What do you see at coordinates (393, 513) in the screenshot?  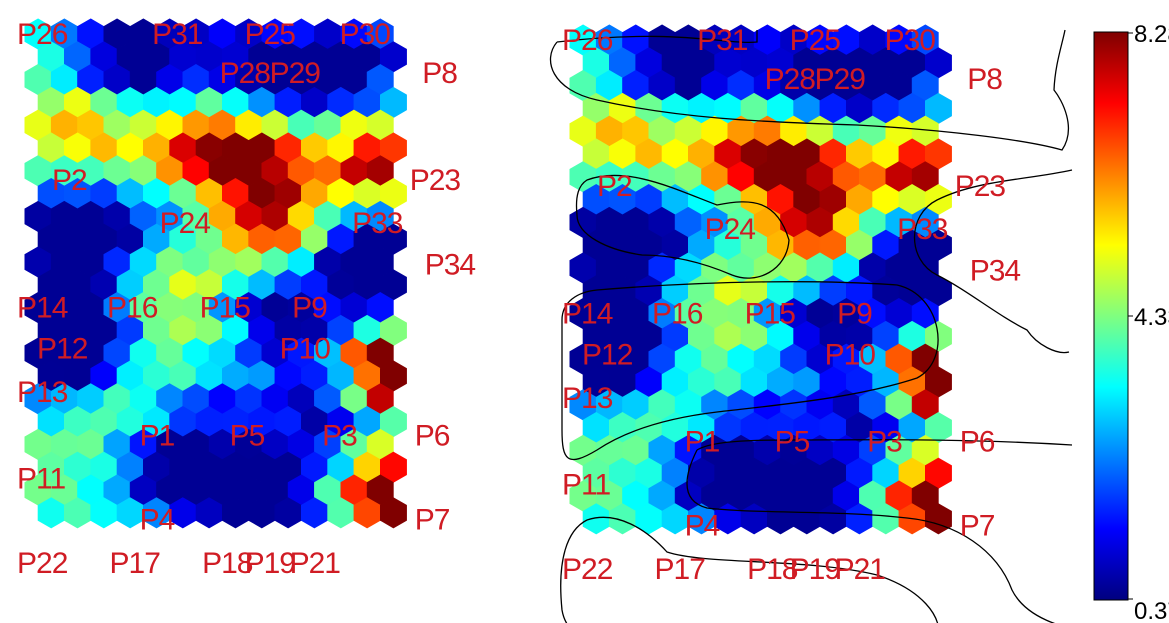 I see `hex-cell` at bounding box center [393, 513].